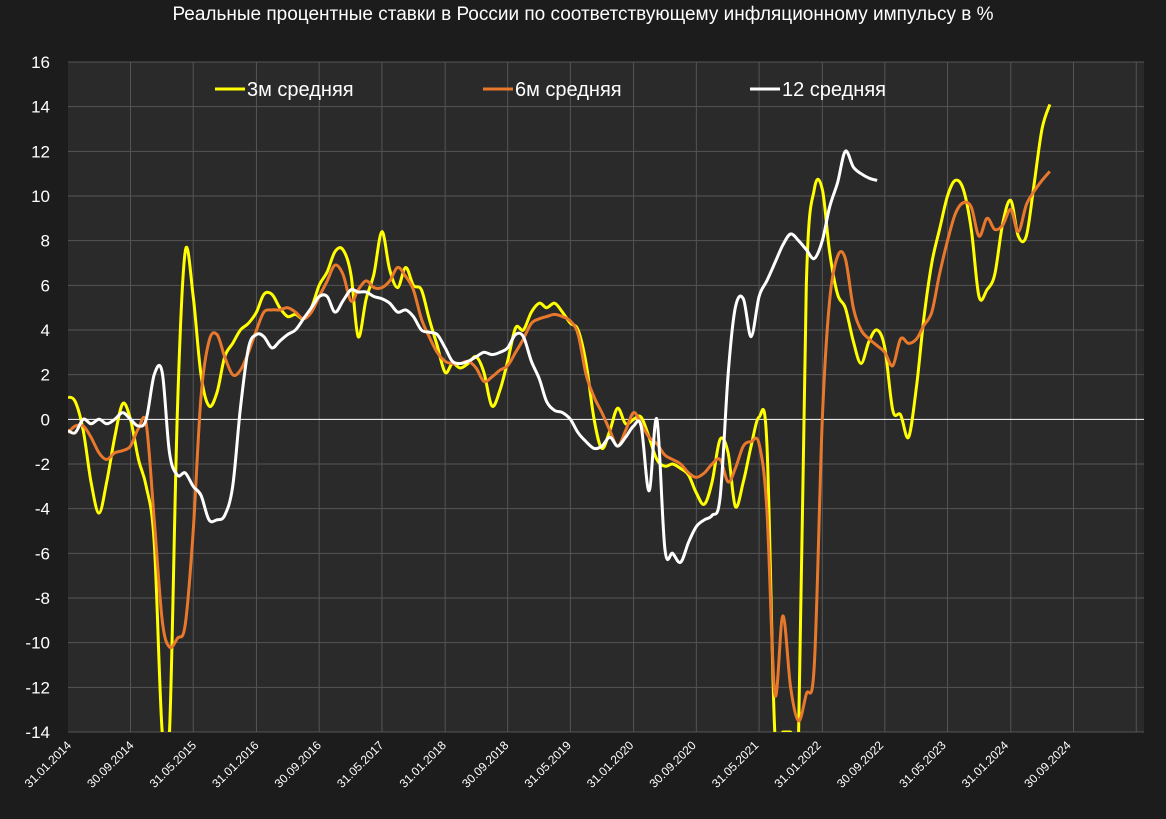 Image resolution: width=1166 pixels, height=819 pixels. What do you see at coordinates (568, 90) in the screenshot?
I see `legend-label-2: 6м средняя` at bounding box center [568, 90].